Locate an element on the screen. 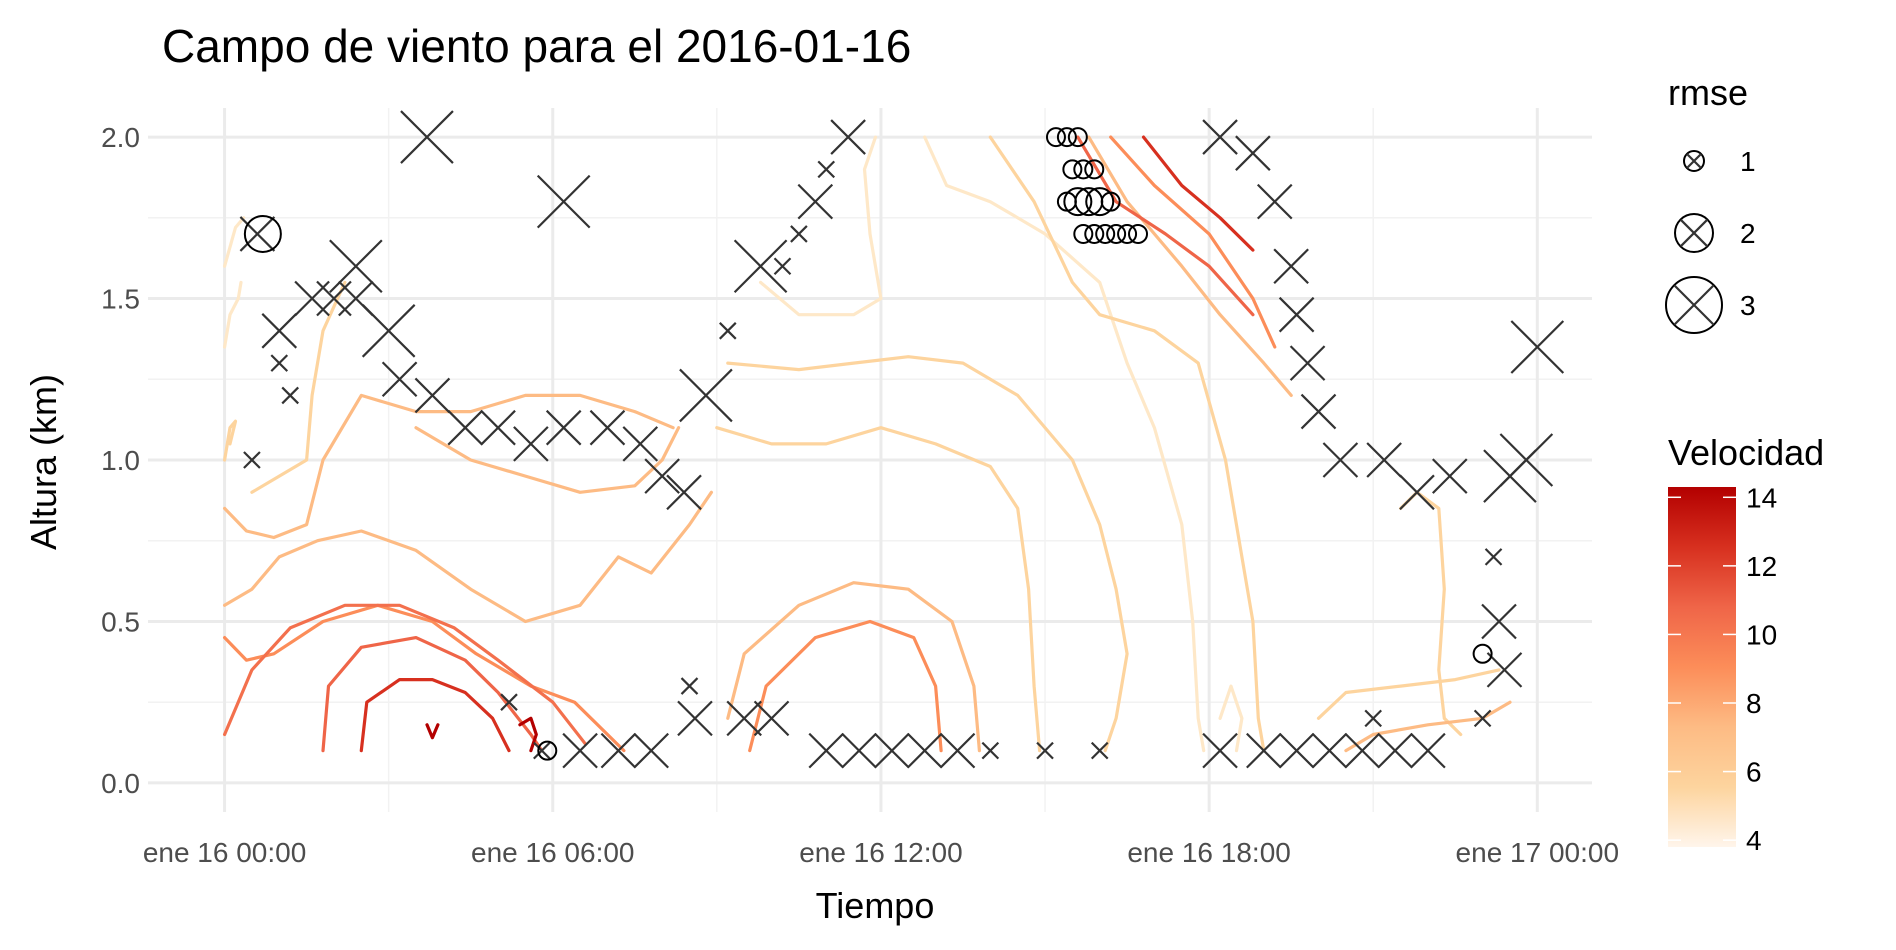 This screenshot has width=1896, height=950. legend-velocidad: Velocidad 4 6 8 10 12 14 is located at coordinates (1746, 644).